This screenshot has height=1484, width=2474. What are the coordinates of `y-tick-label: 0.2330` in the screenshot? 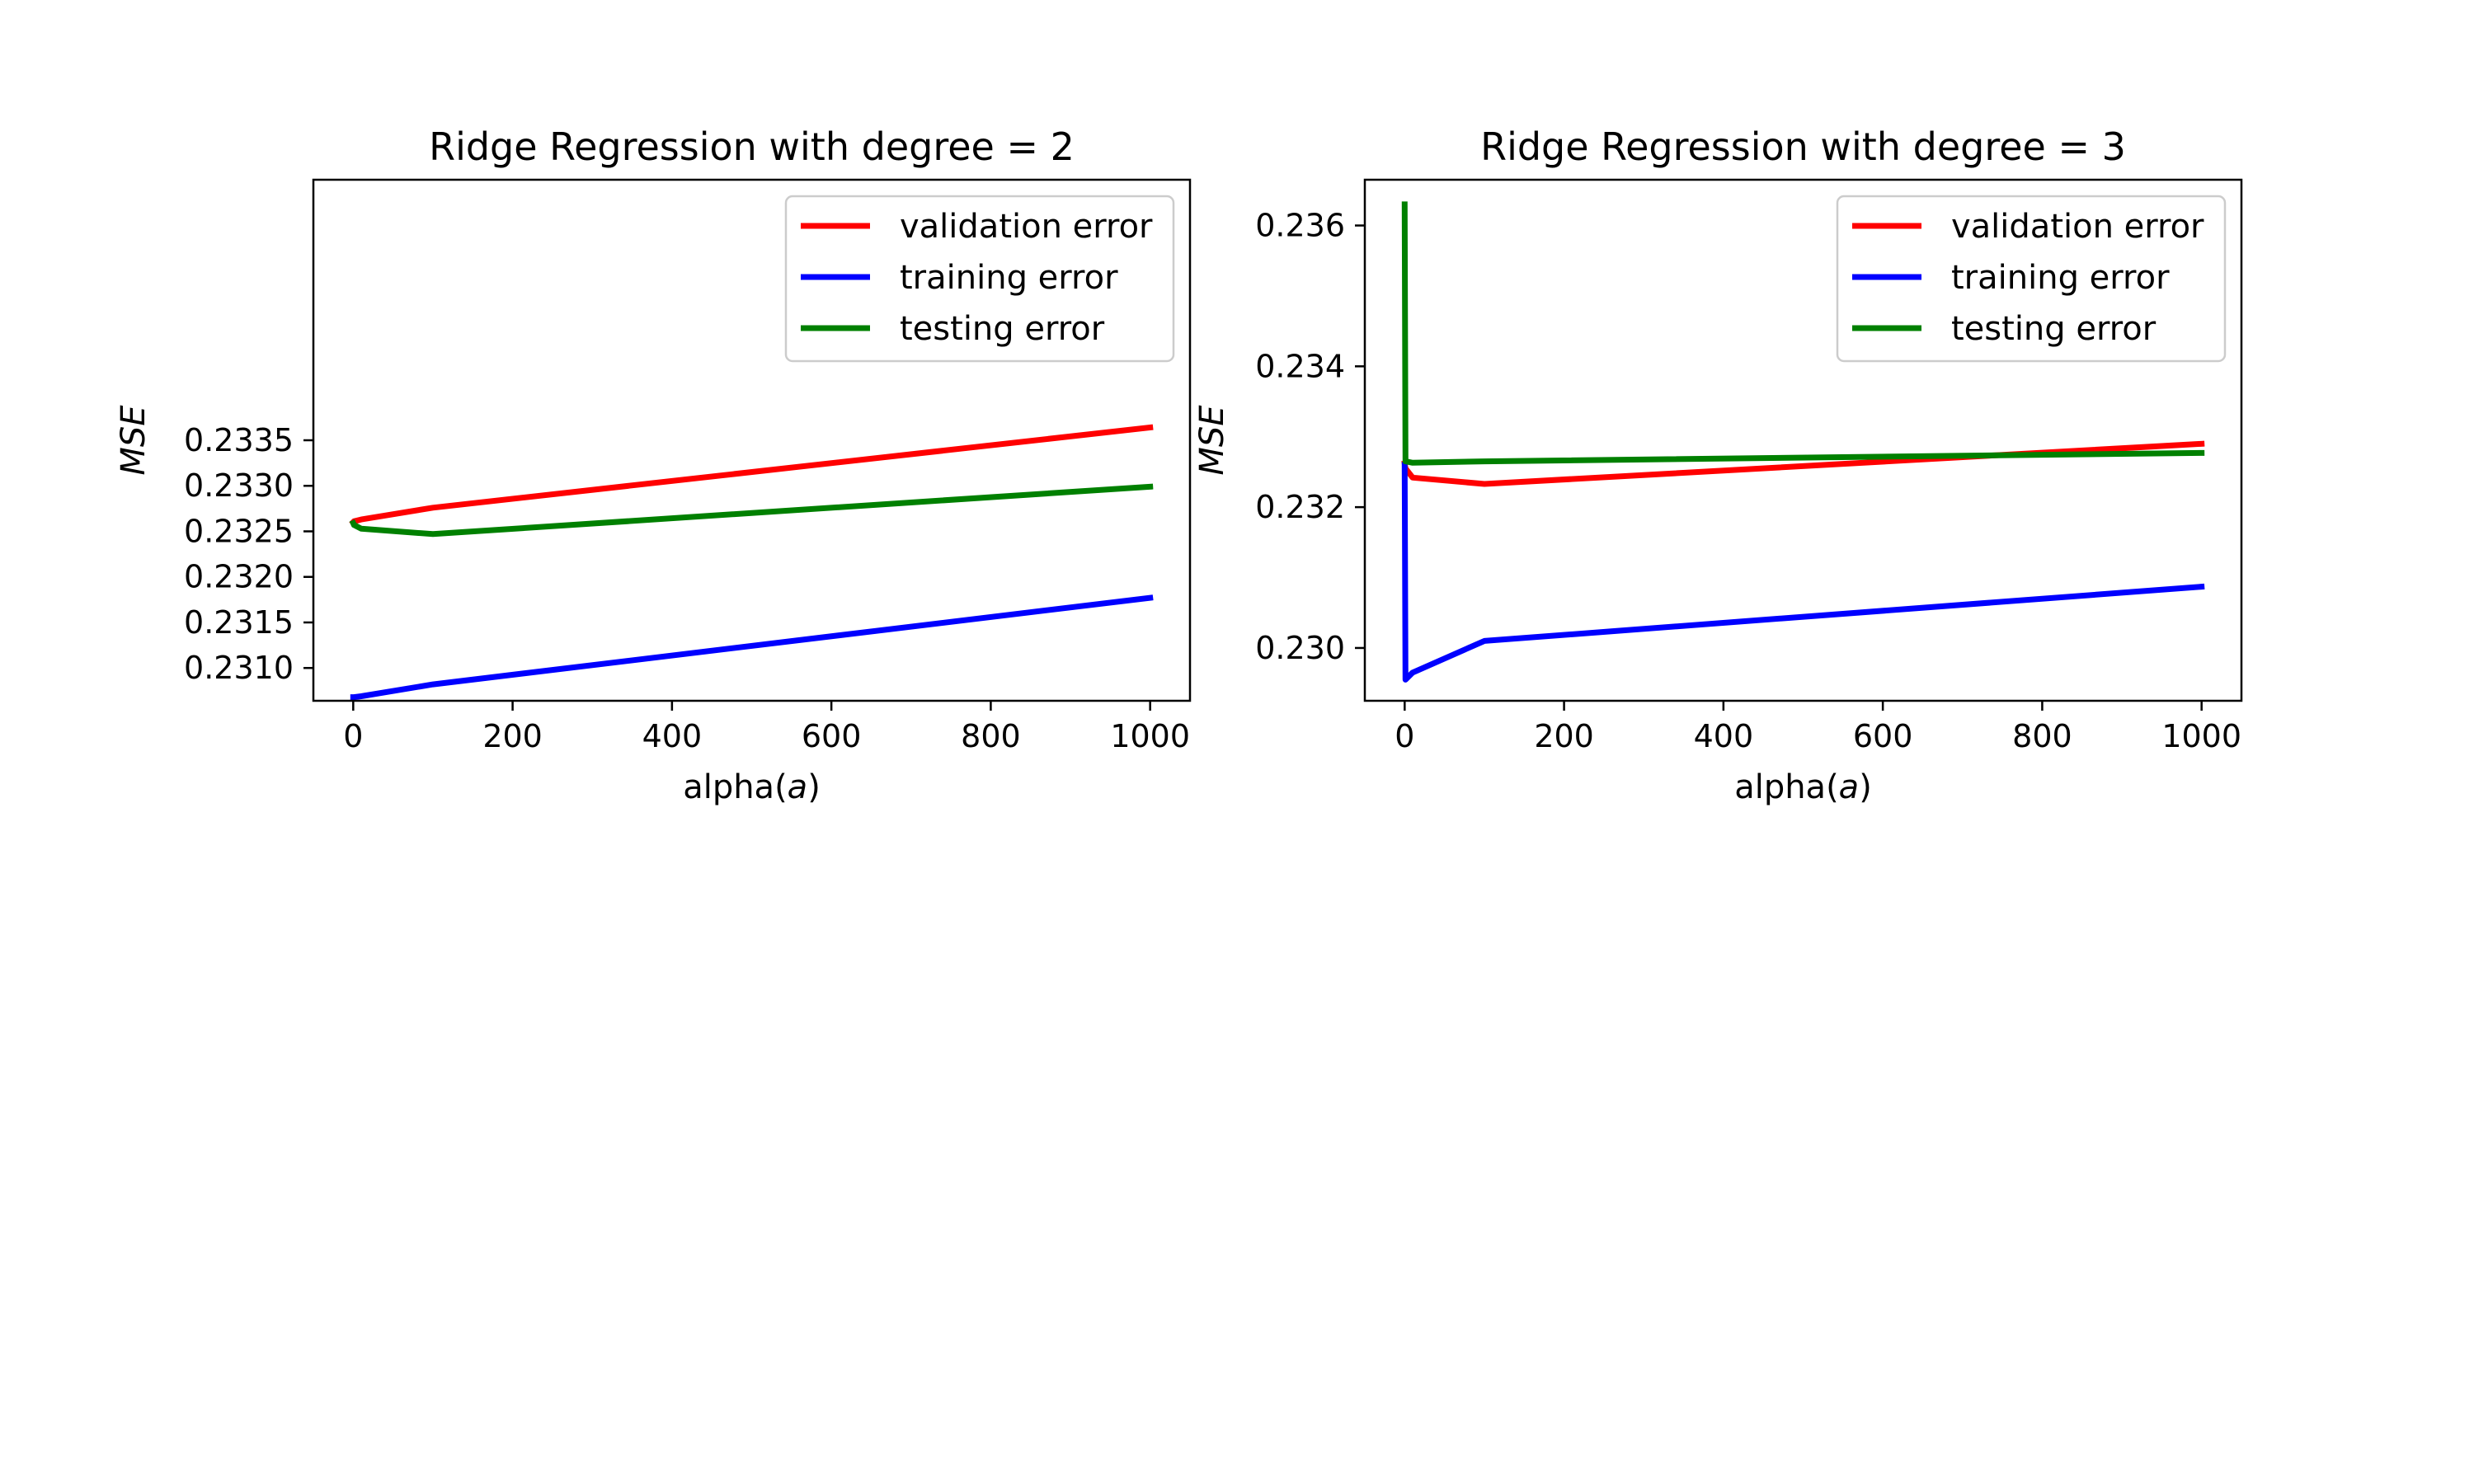 It's located at (239, 486).